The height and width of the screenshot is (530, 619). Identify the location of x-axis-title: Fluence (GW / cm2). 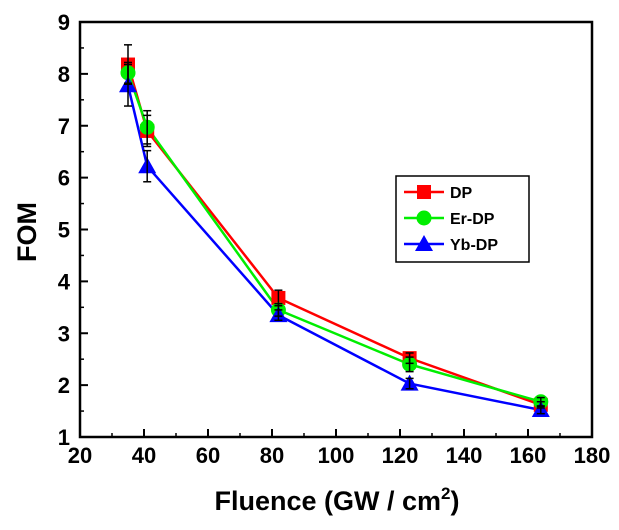
(336, 500).